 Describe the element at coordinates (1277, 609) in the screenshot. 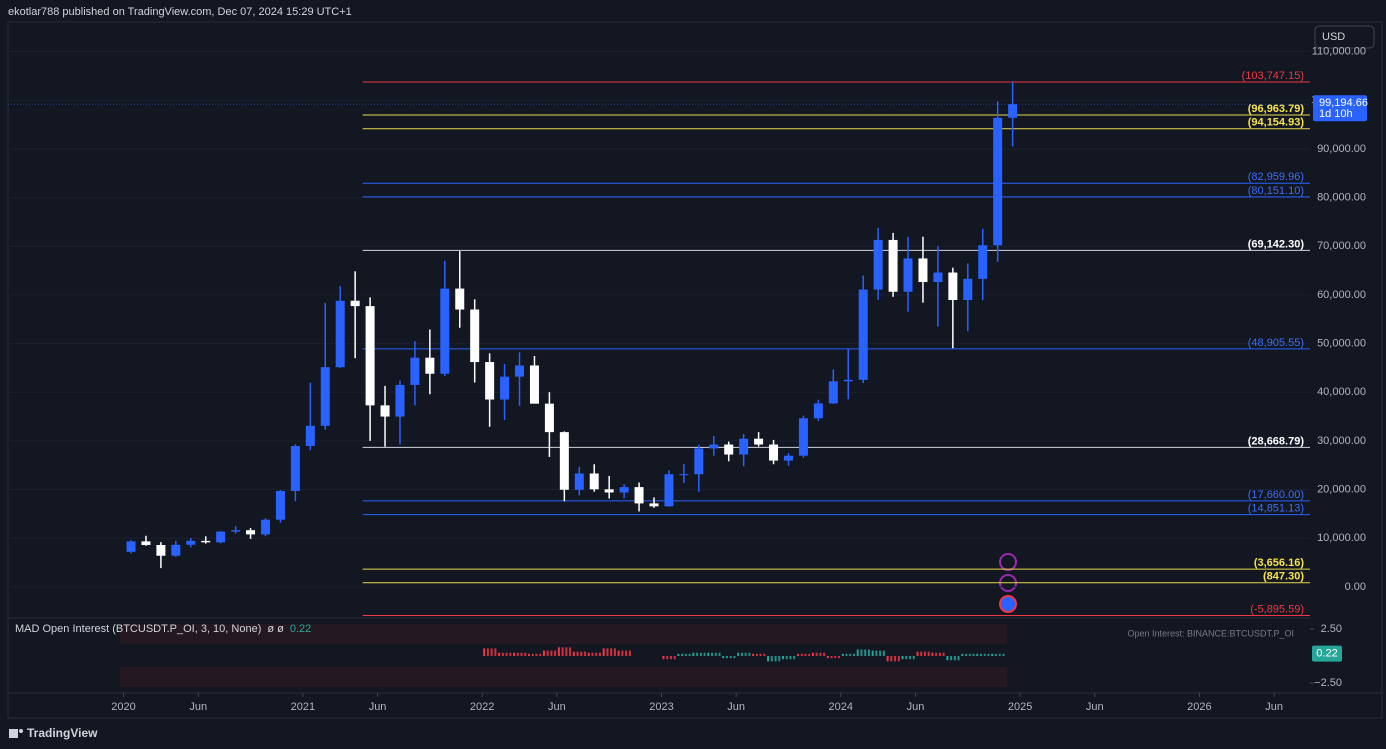

I see `level-label: (-5,895.59)` at that location.